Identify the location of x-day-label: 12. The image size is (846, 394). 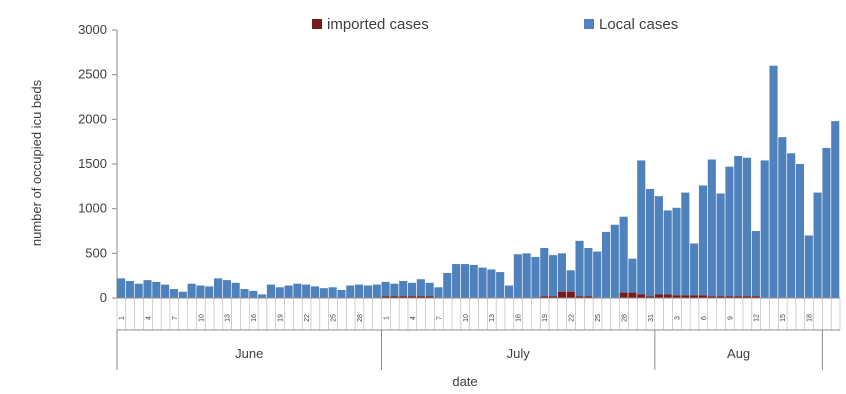
(757, 318).